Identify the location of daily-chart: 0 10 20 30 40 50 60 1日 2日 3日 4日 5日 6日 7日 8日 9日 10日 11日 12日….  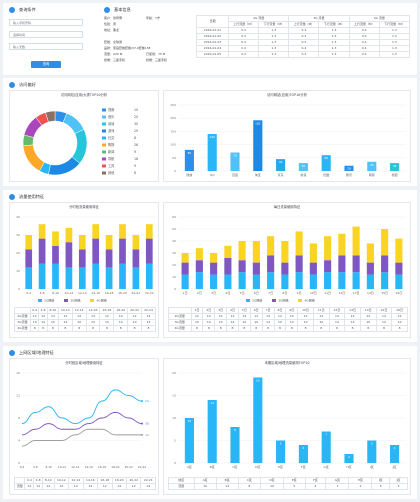
(289, 255).